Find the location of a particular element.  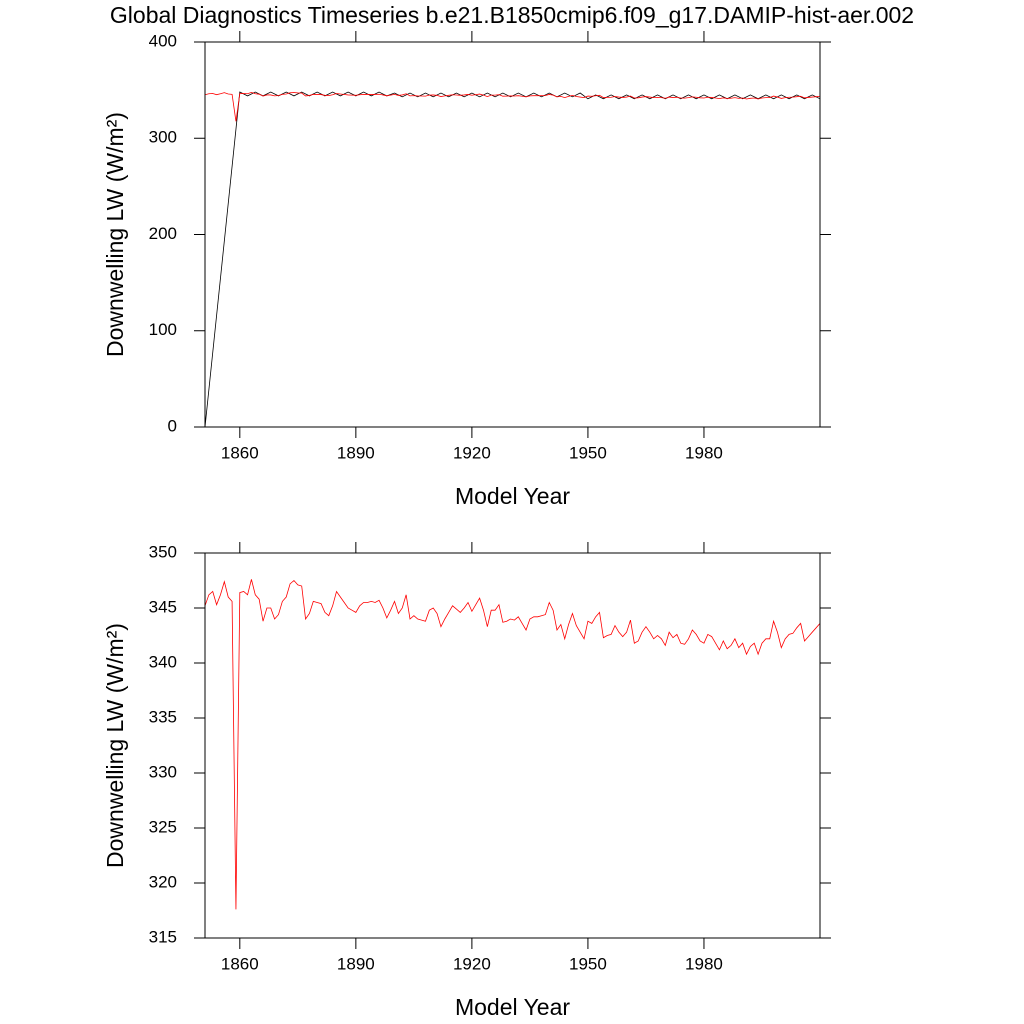

y-tick-label: 100 is located at coordinates (163, 329).